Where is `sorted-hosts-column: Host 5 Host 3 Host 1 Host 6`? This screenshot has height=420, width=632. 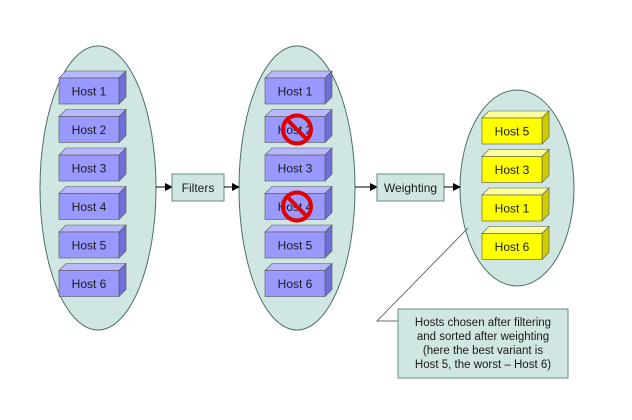 sorted-hosts-column: Host 5 Host 3 Host 1 Host 6 is located at coordinates (515, 185).